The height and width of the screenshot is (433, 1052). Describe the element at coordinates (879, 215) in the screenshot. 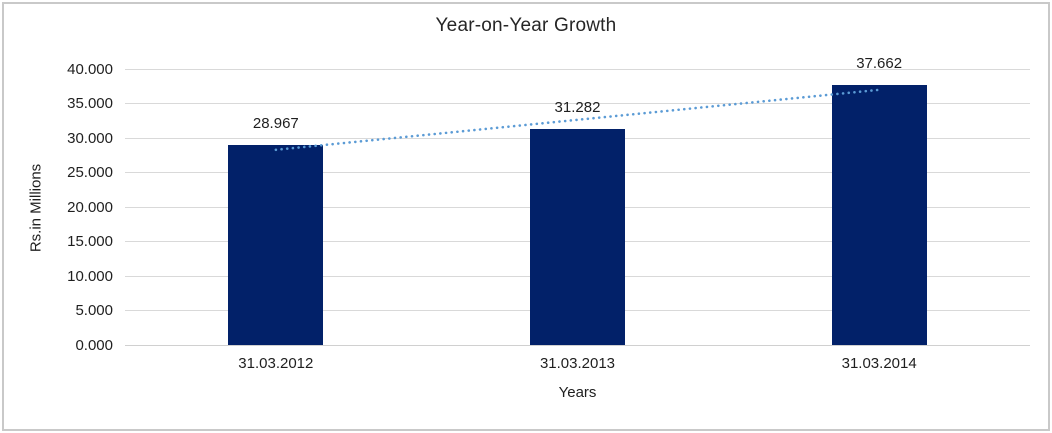

I see `bar-31.03.2014` at that location.